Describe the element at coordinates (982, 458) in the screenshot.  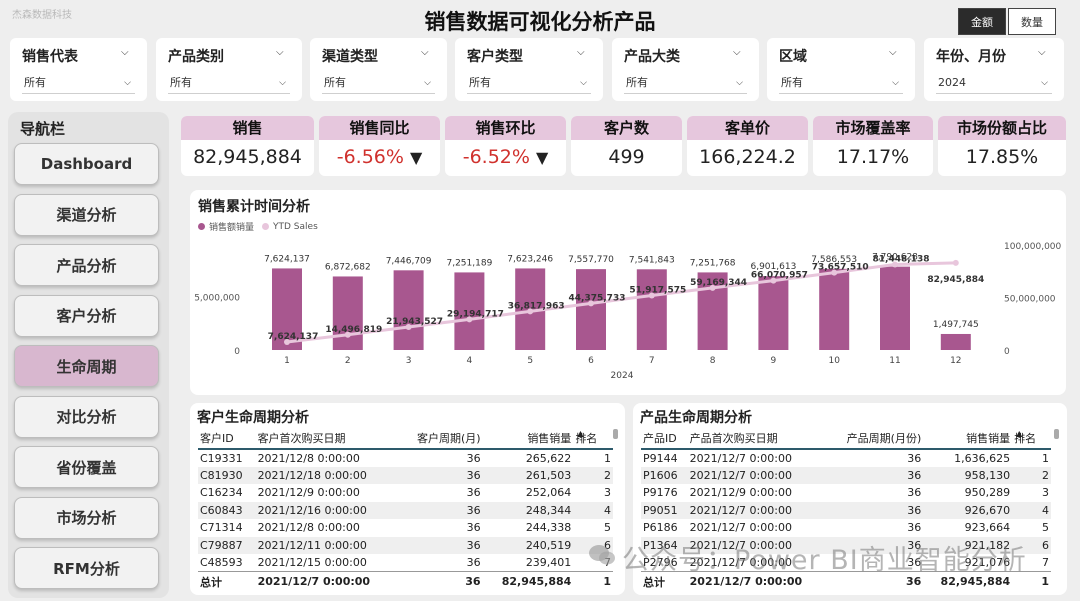
I see `table-cell: 1,636,625` at that location.